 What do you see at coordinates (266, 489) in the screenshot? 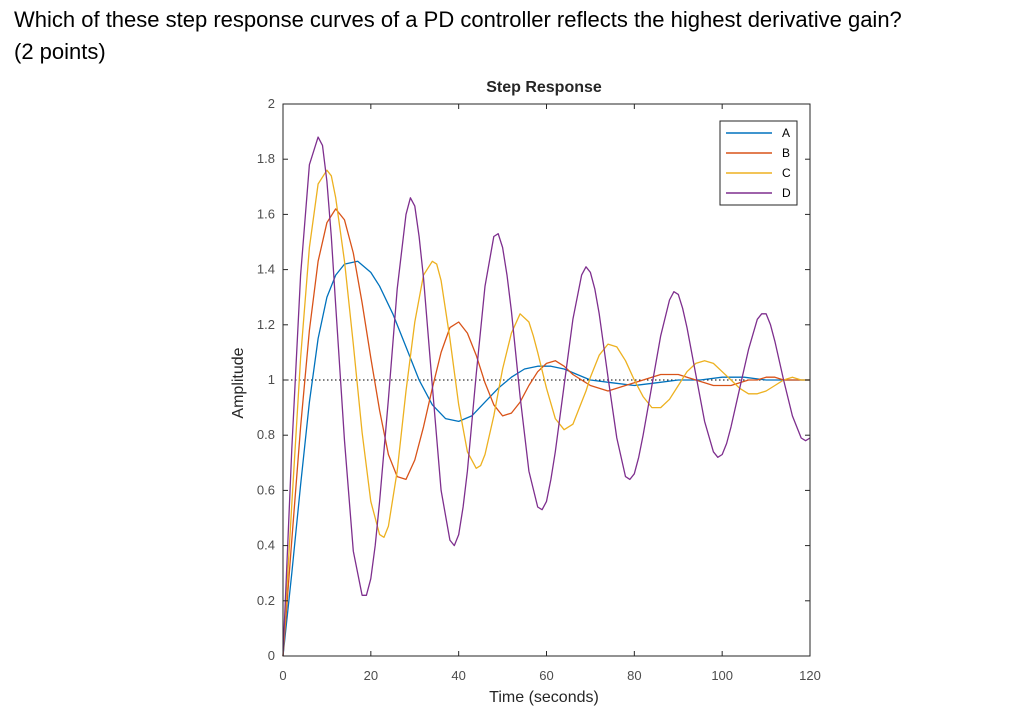
I see `y-tick-label: 0.6` at bounding box center [266, 489].